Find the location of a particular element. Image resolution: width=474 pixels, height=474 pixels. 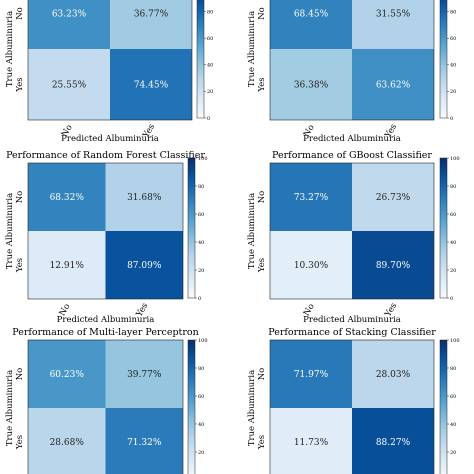

cell-value-label: 39.77% is located at coordinates (144, 375).